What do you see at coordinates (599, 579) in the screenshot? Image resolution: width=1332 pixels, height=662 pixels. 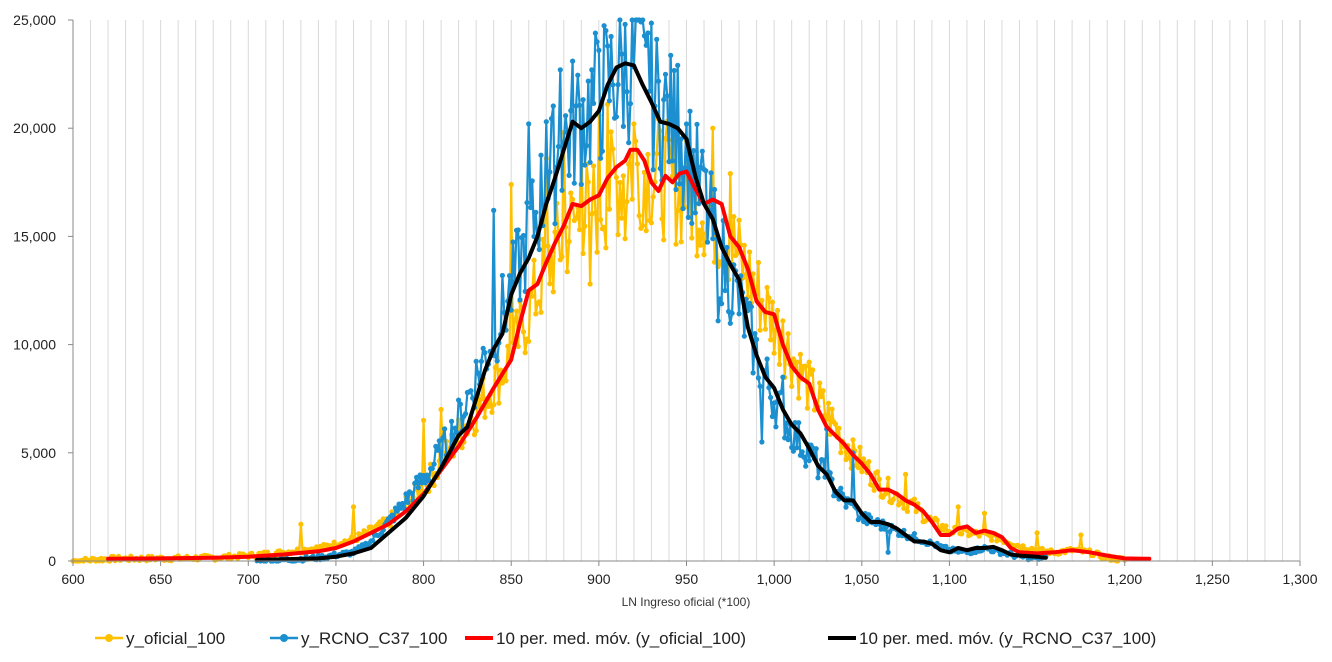 I see `x-tick-label: 900` at bounding box center [599, 579].